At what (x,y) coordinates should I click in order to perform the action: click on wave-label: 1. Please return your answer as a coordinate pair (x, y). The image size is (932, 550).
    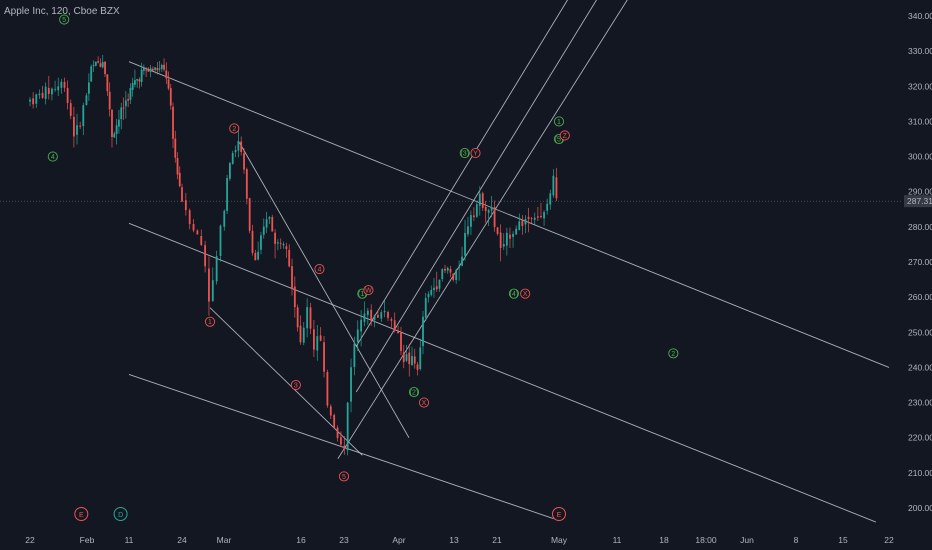
    Looking at the image, I should click on (559, 122).